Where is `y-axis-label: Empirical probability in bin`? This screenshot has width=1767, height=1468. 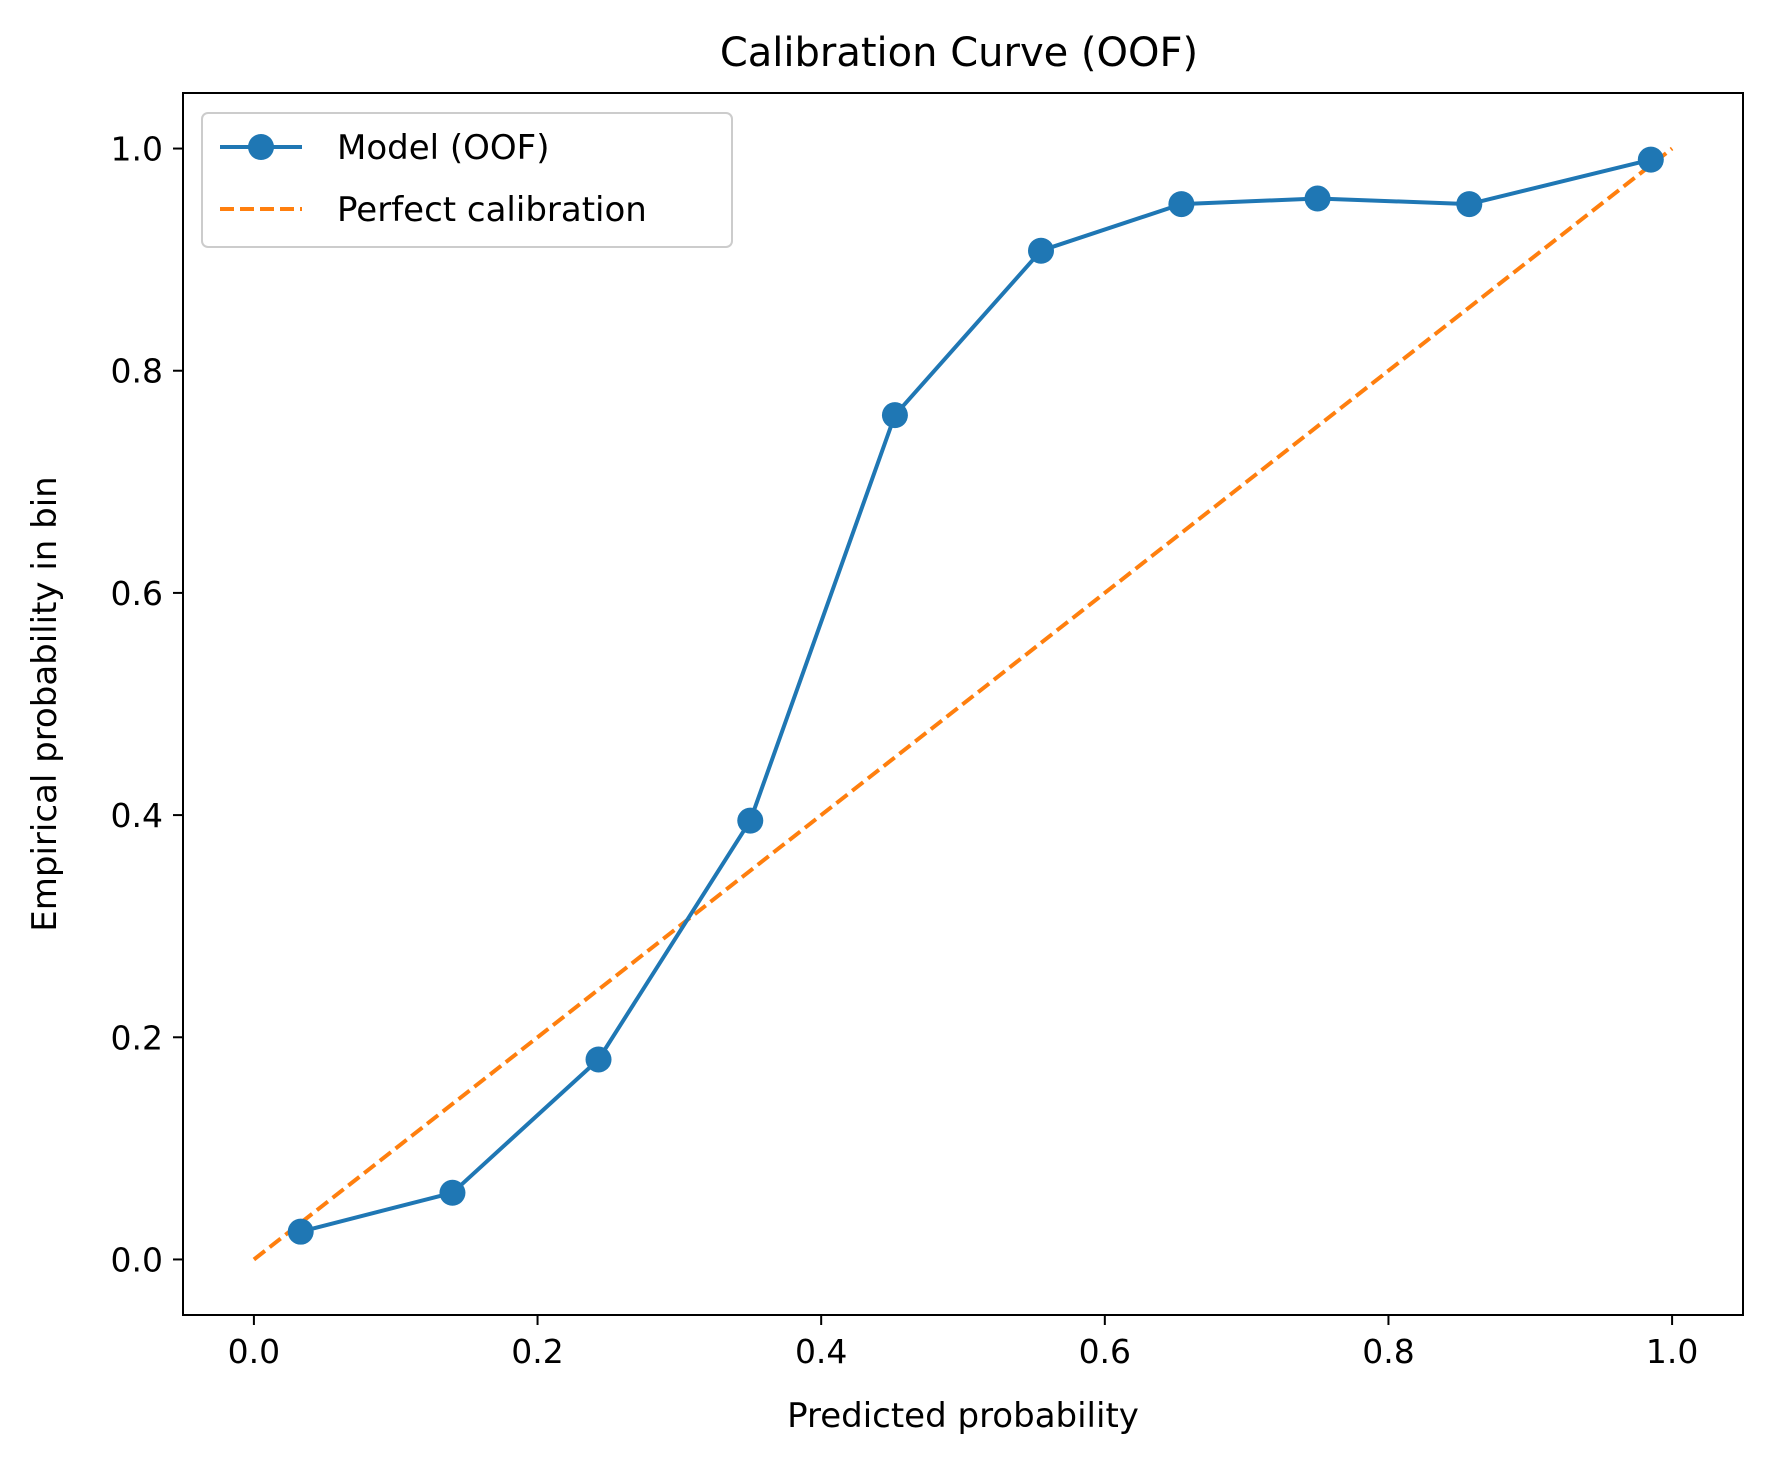
y-axis-label: Empirical probability in bin is located at coordinates (45, 703).